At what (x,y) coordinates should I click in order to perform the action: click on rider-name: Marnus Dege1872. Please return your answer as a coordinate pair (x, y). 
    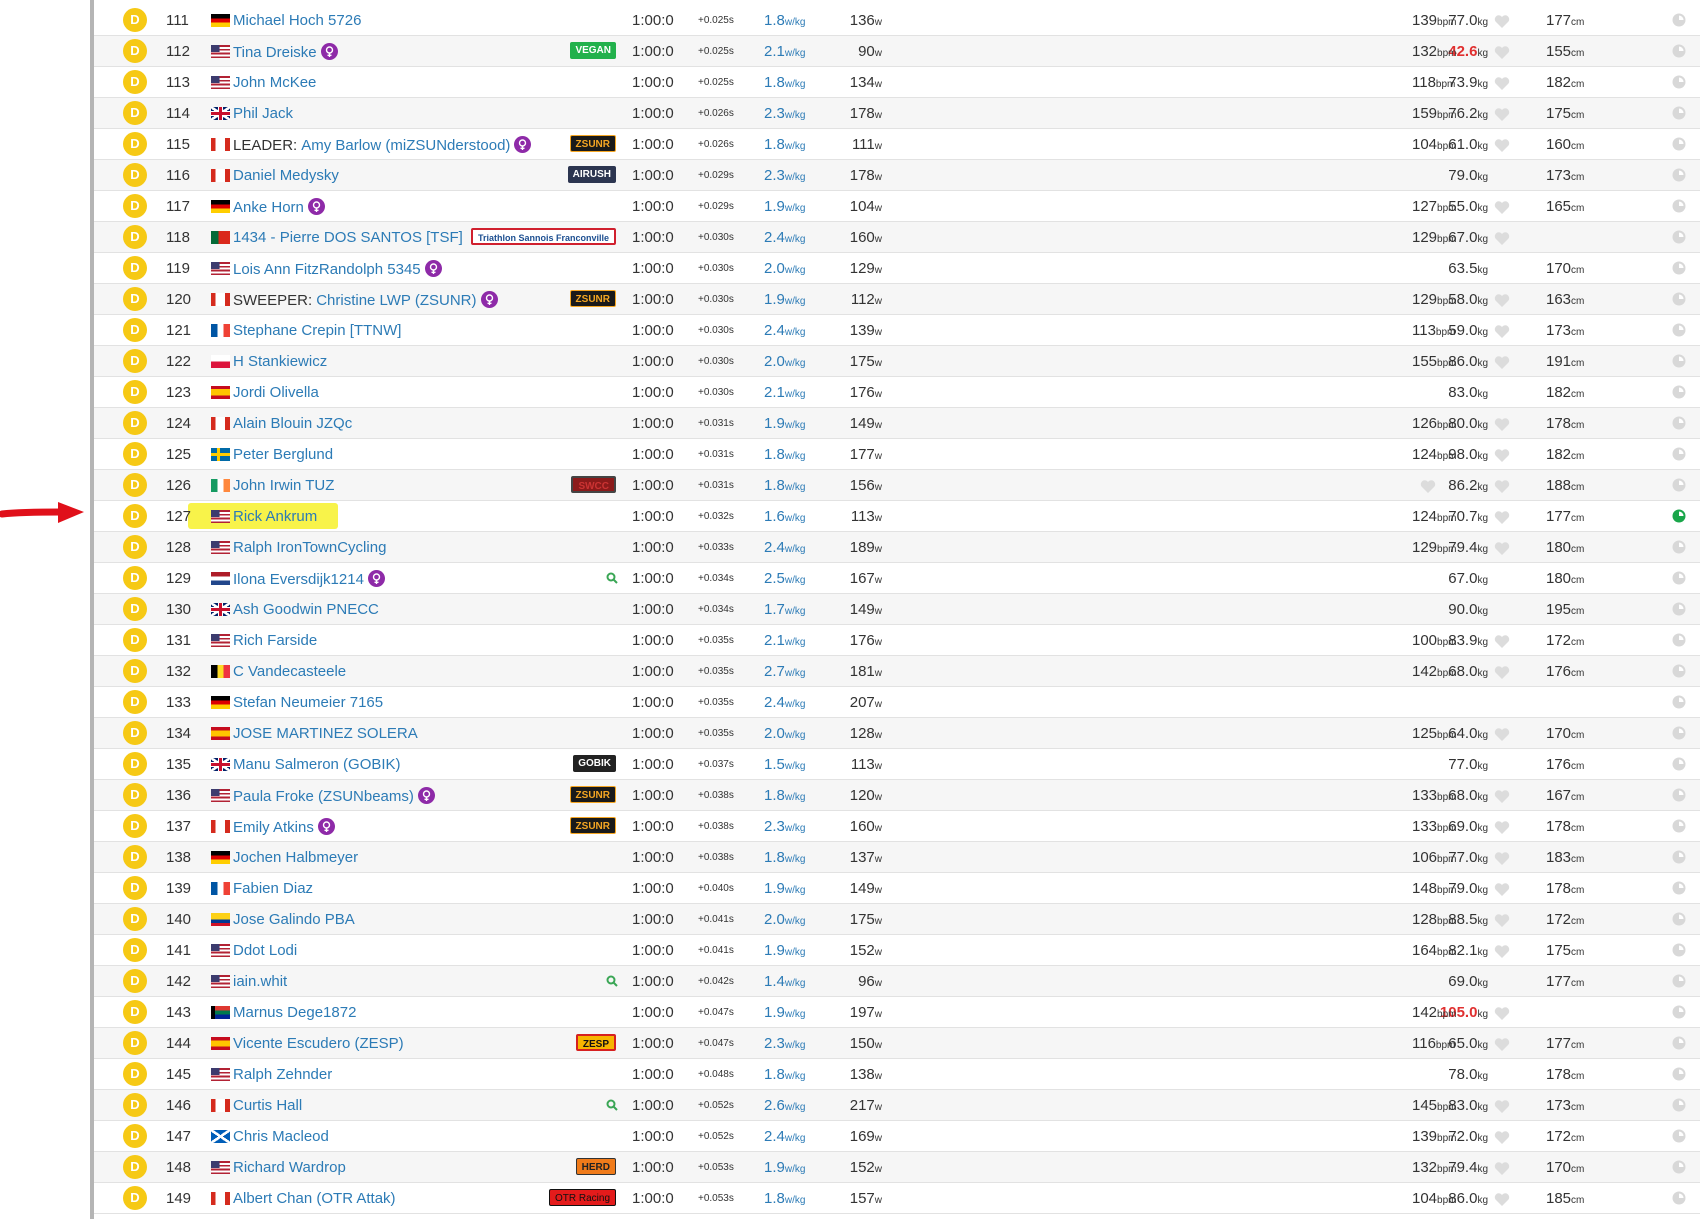
    Looking at the image, I should click on (294, 1012).